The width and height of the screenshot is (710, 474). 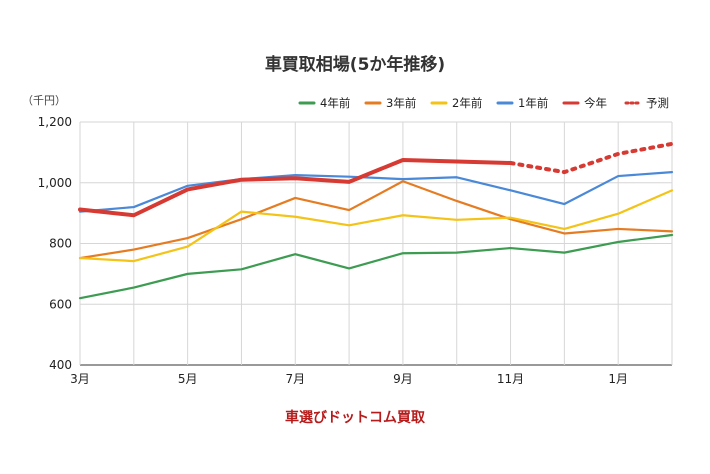 I want to click on y-tick-label: 1,000, so click(x=55, y=183).